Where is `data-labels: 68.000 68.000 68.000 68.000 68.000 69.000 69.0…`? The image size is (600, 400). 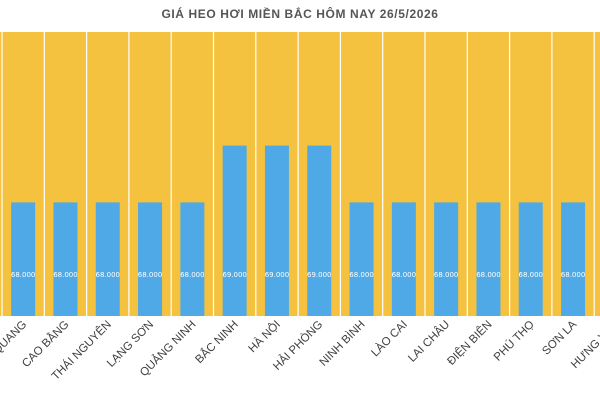
data-labels: 68.000 68.000 68.000 68.000 68.000 69.000 69.0… is located at coordinates (298, 275).